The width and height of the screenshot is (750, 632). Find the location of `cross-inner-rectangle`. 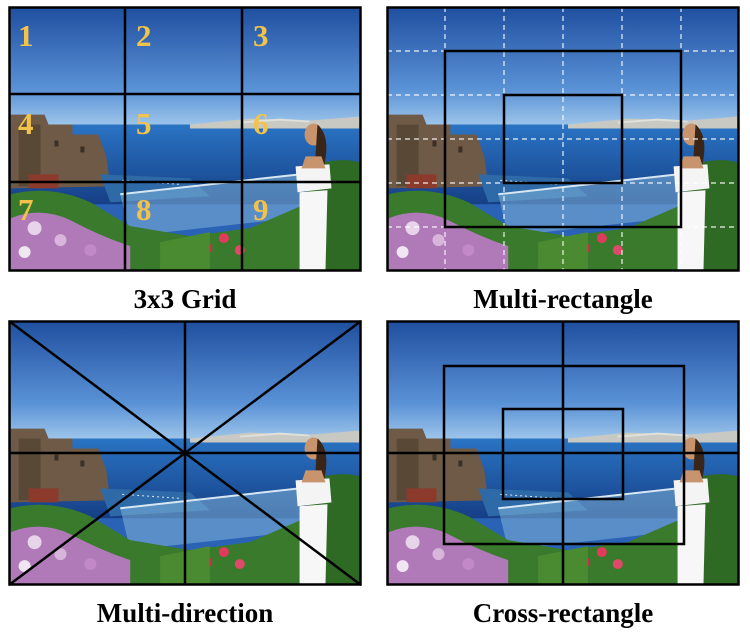

cross-inner-rectangle is located at coordinates (563, 454).